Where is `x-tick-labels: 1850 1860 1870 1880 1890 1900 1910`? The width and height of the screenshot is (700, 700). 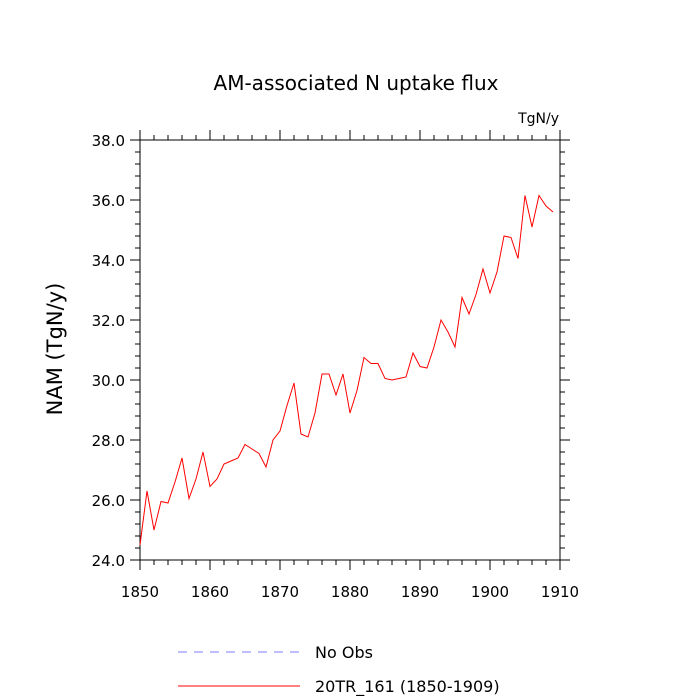
x-tick-labels: 1850 1860 1870 1880 1890 1900 1910 is located at coordinates (350, 592).